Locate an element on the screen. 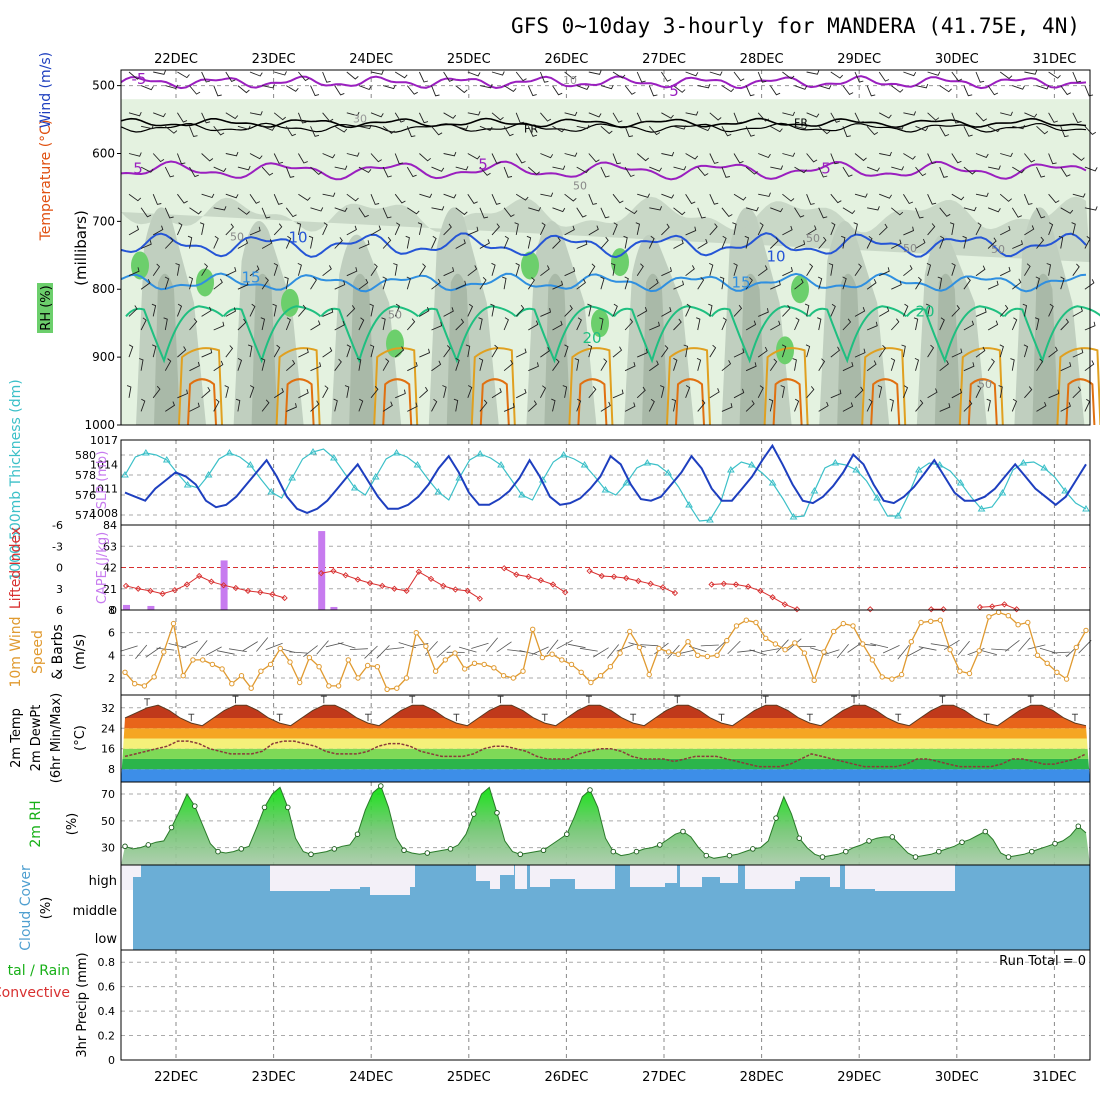  precip-tick: 0.6 is located at coordinates (107, 987).